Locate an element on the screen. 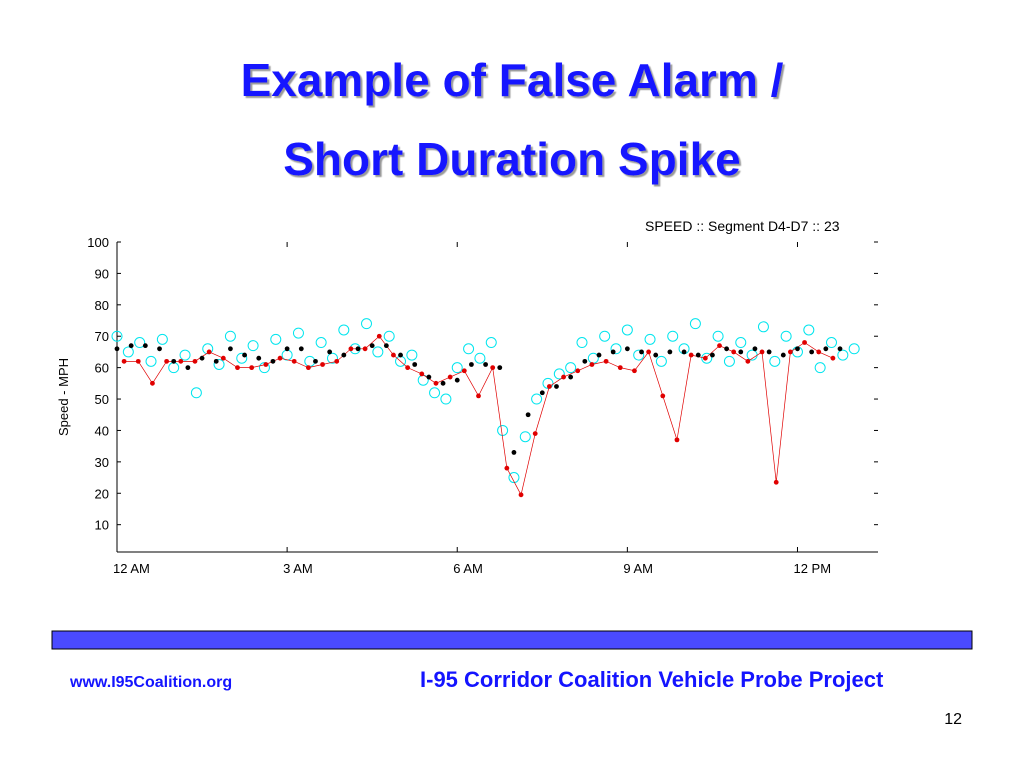  y-tick-label: 80 is located at coordinates (102, 305).